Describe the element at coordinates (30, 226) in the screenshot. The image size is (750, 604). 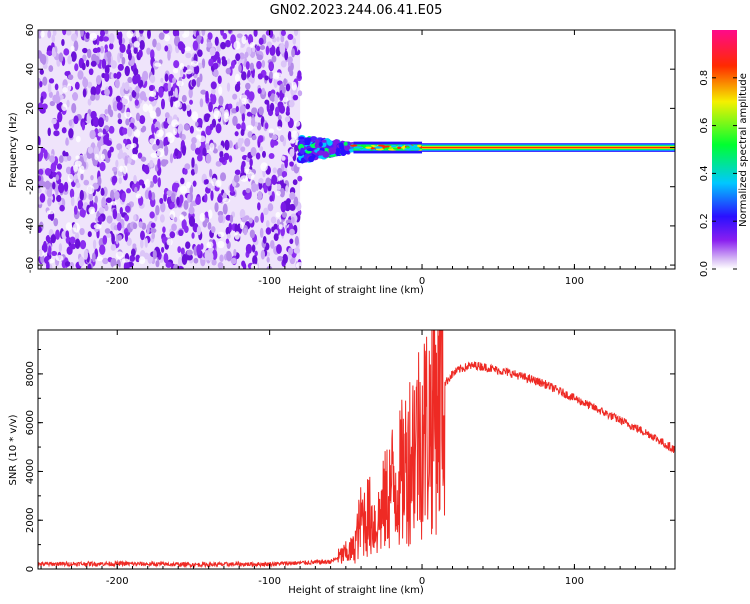
I see `spectrogram-ytick-label: -40` at that location.